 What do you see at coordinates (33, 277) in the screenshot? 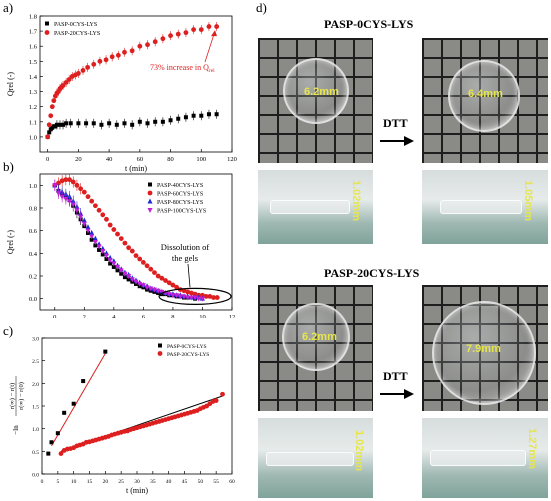
I see `y-tick-label: 0.2` at bounding box center [33, 277].